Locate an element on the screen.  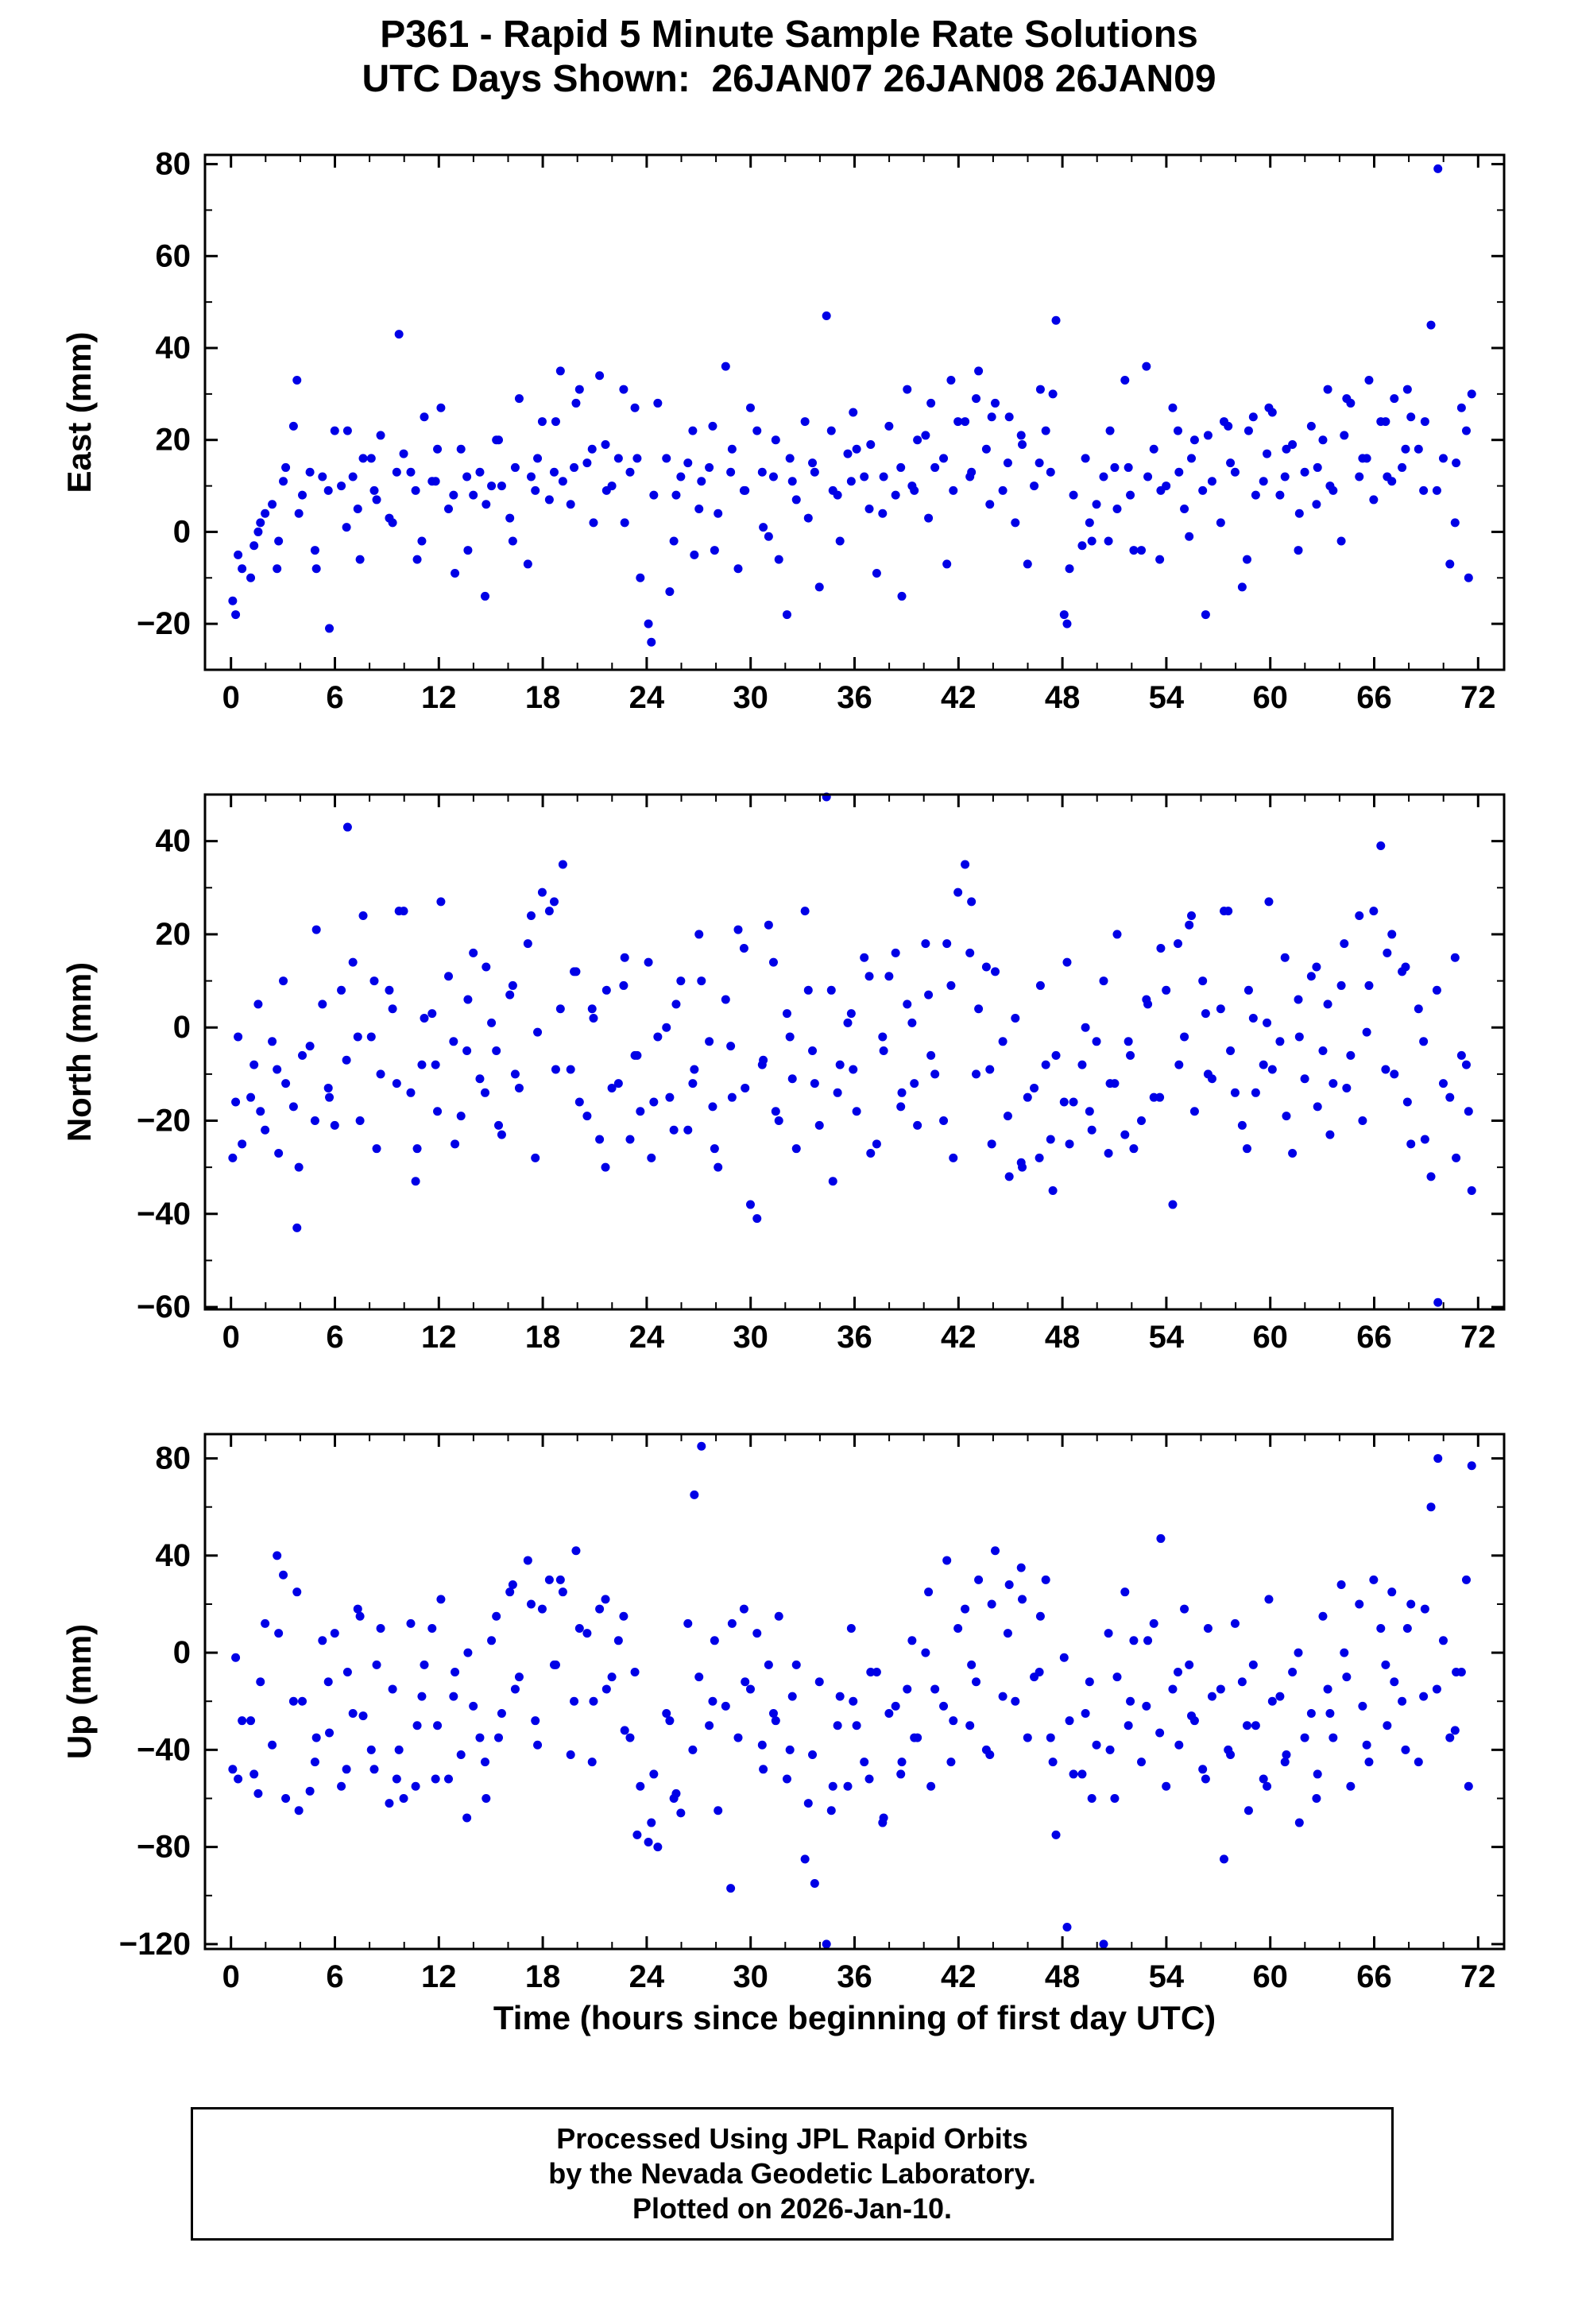
x-tick-label: 6 is located at coordinates (335, 1976).